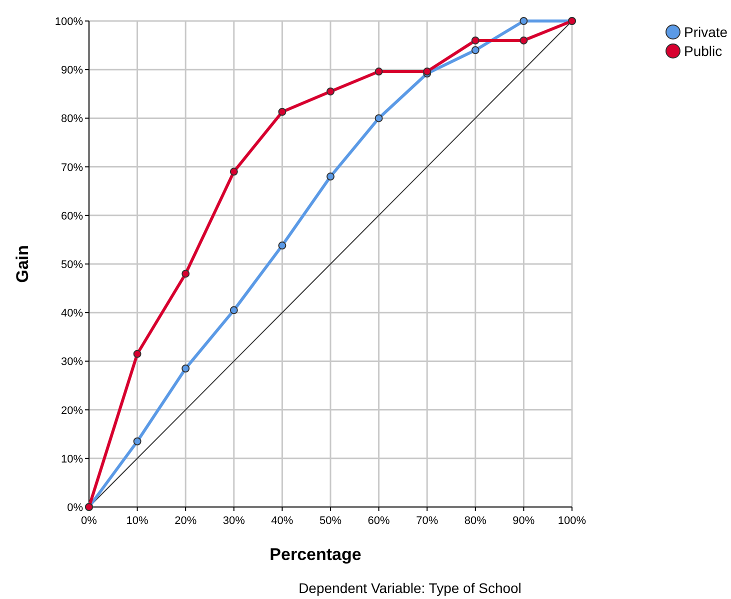 Image resolution: width=731 pixels, height=599 pixels. I want to click on y-tick-label: 30%, so click(72, 362).